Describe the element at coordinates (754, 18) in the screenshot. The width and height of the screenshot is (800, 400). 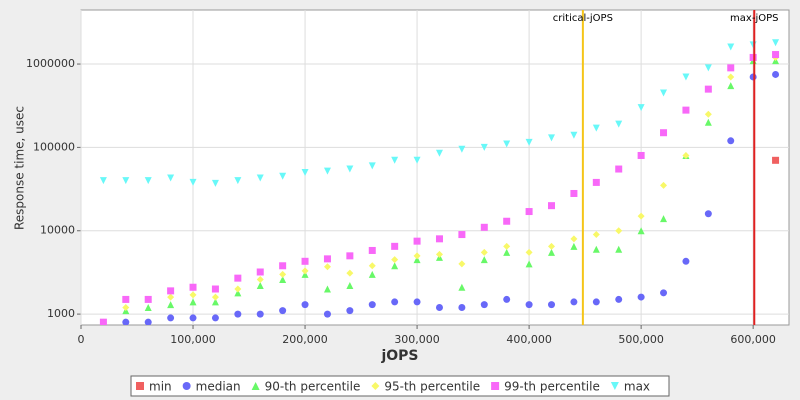
I see `reference-label: max-jOPS` at that location.